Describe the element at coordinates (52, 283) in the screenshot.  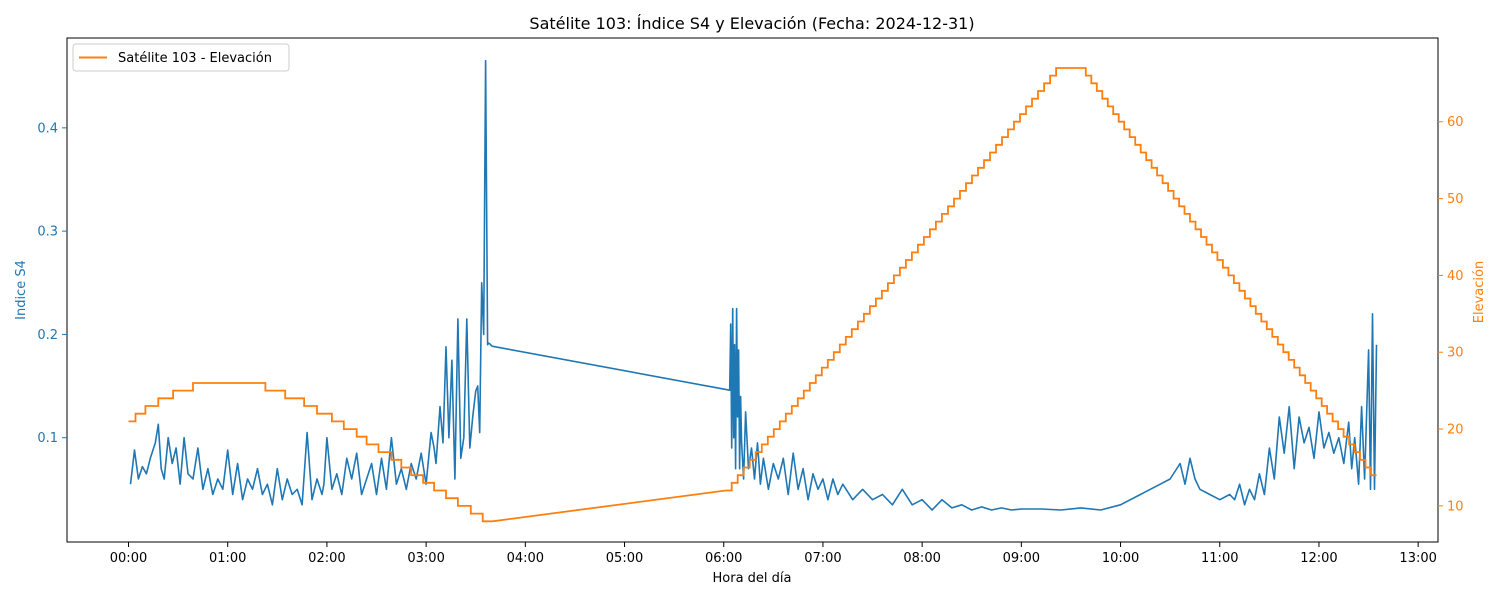
I see `y-axis-left: 0.1 0.2 0.3 0.4` at that location.